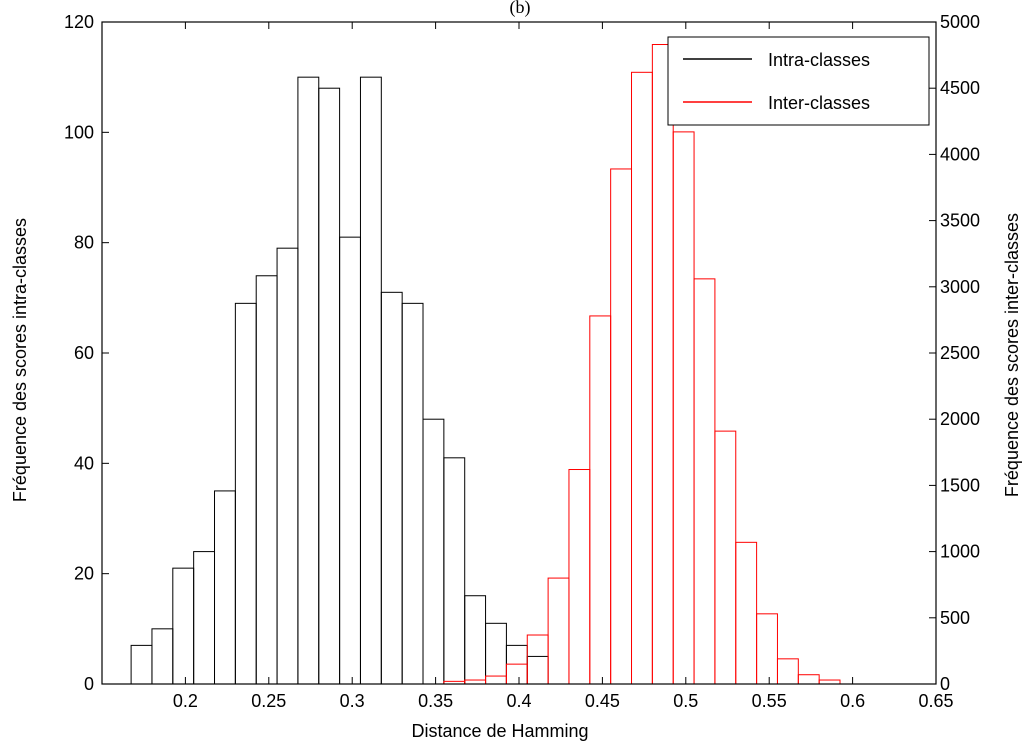  What do you see at coordinates (499, 731) in the screenshot?
I see `x-axis-title: Distance de Hamming` at bounding box center [499, 731].